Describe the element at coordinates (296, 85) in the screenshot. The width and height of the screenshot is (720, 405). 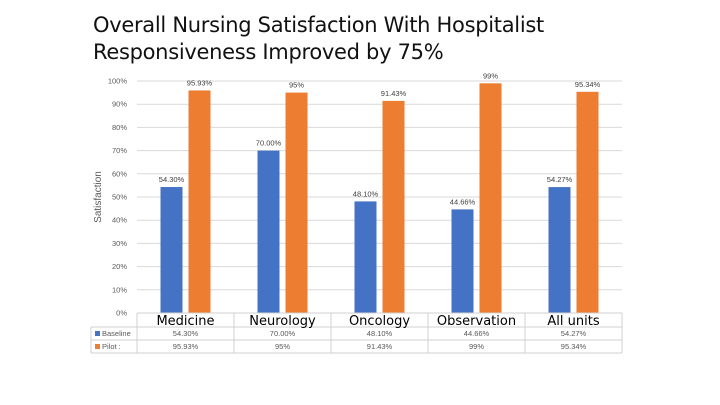
I see `data-label: 95%` at that location.